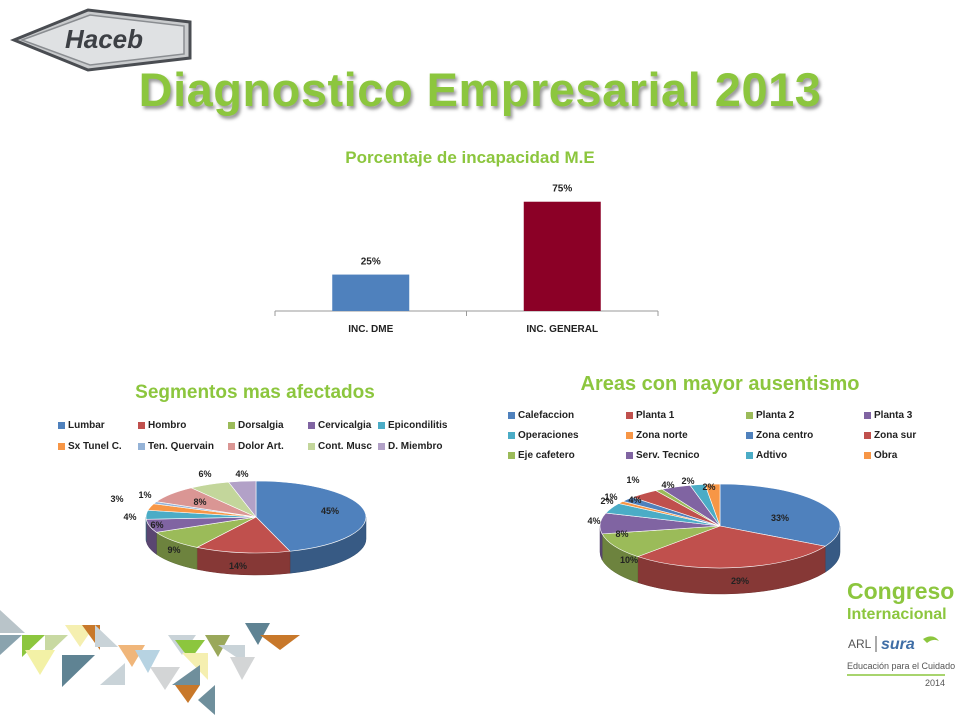  Describe the element at coordinates (629, 560) in the screenshot. I see `pie-data-label: 10%` at that location.